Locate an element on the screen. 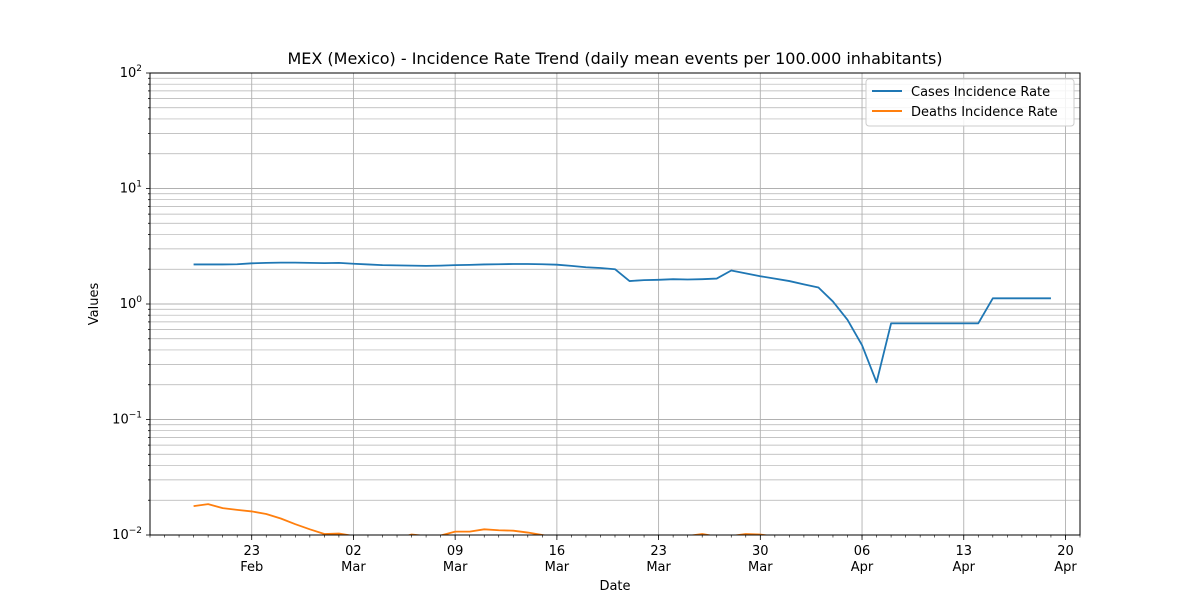 The height and width of the screenshot is (600, 1200). x-axis-label: Date is located at coordinates (614, 586).